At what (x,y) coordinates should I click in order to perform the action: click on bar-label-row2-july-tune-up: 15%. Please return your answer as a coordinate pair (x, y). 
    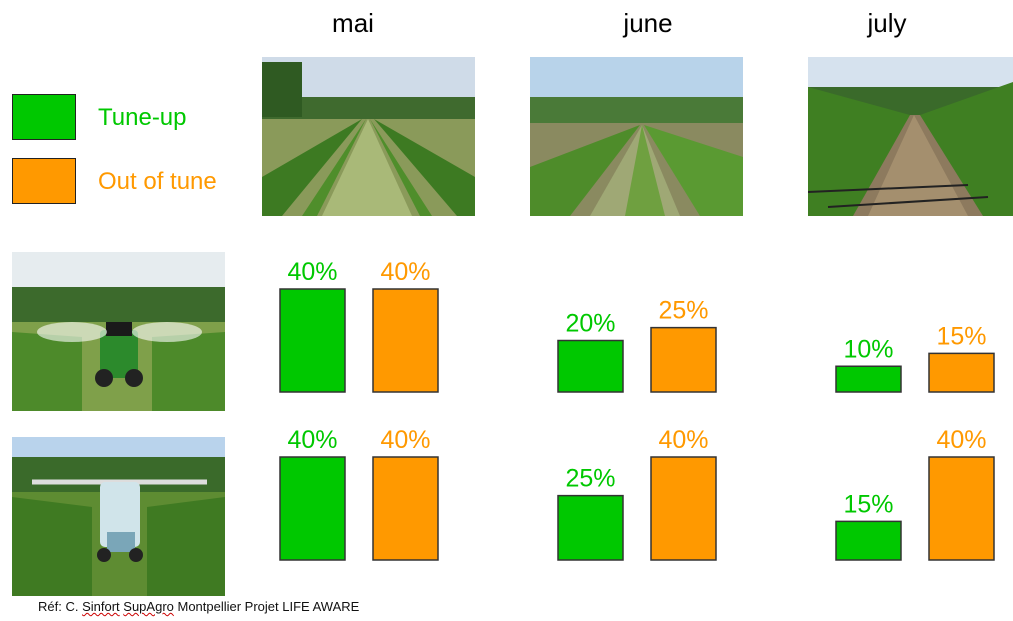
    Looking at the image, I should click on (868, 504).